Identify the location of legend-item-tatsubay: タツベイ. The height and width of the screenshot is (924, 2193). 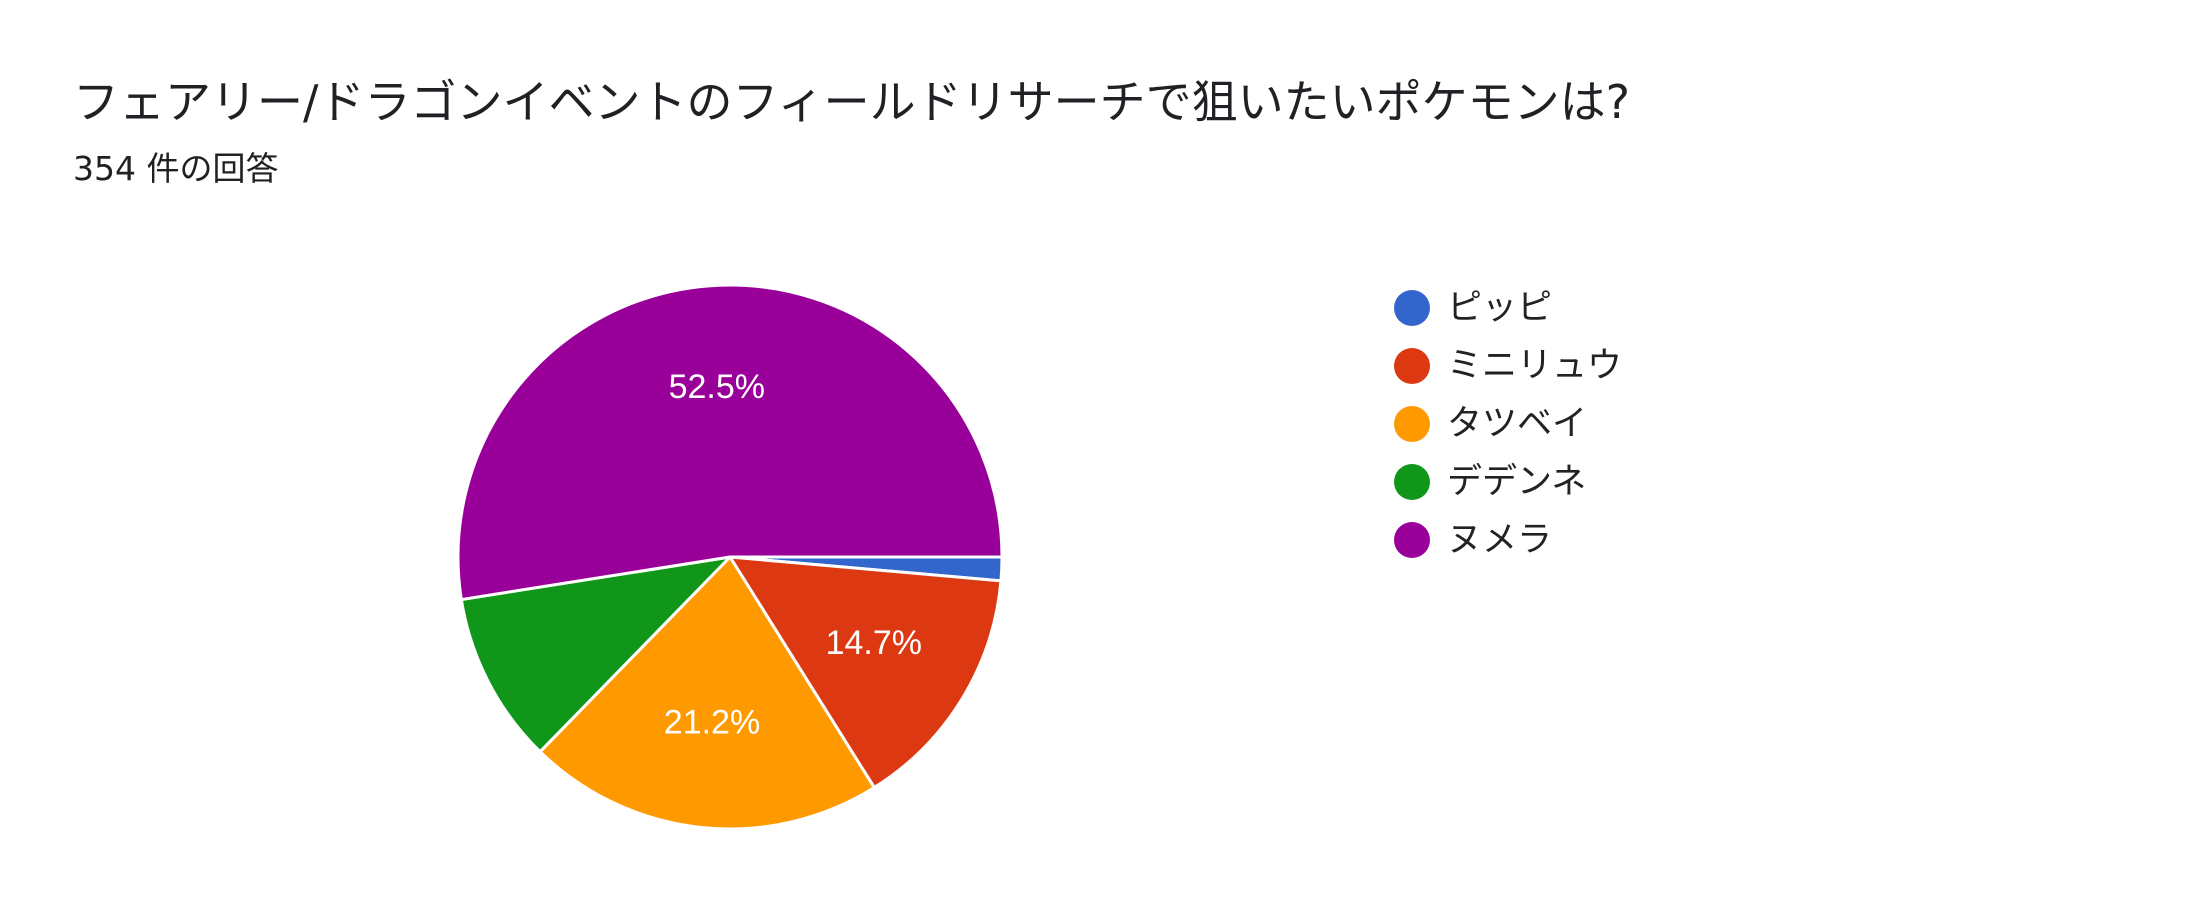
(1508, 424).